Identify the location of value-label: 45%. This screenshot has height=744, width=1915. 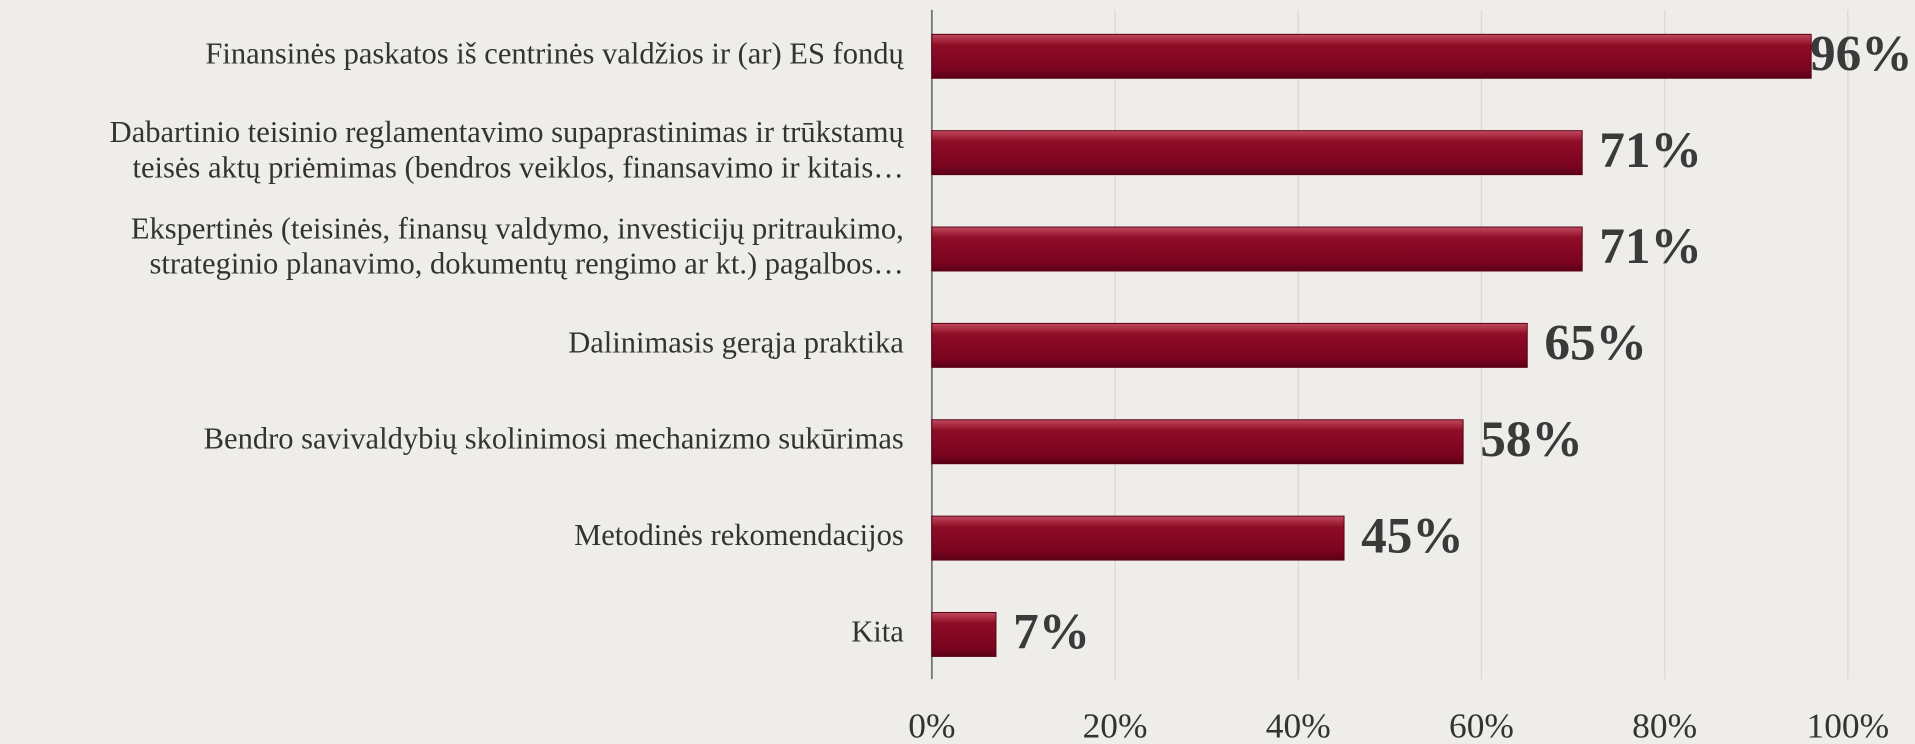
(1412, 535).